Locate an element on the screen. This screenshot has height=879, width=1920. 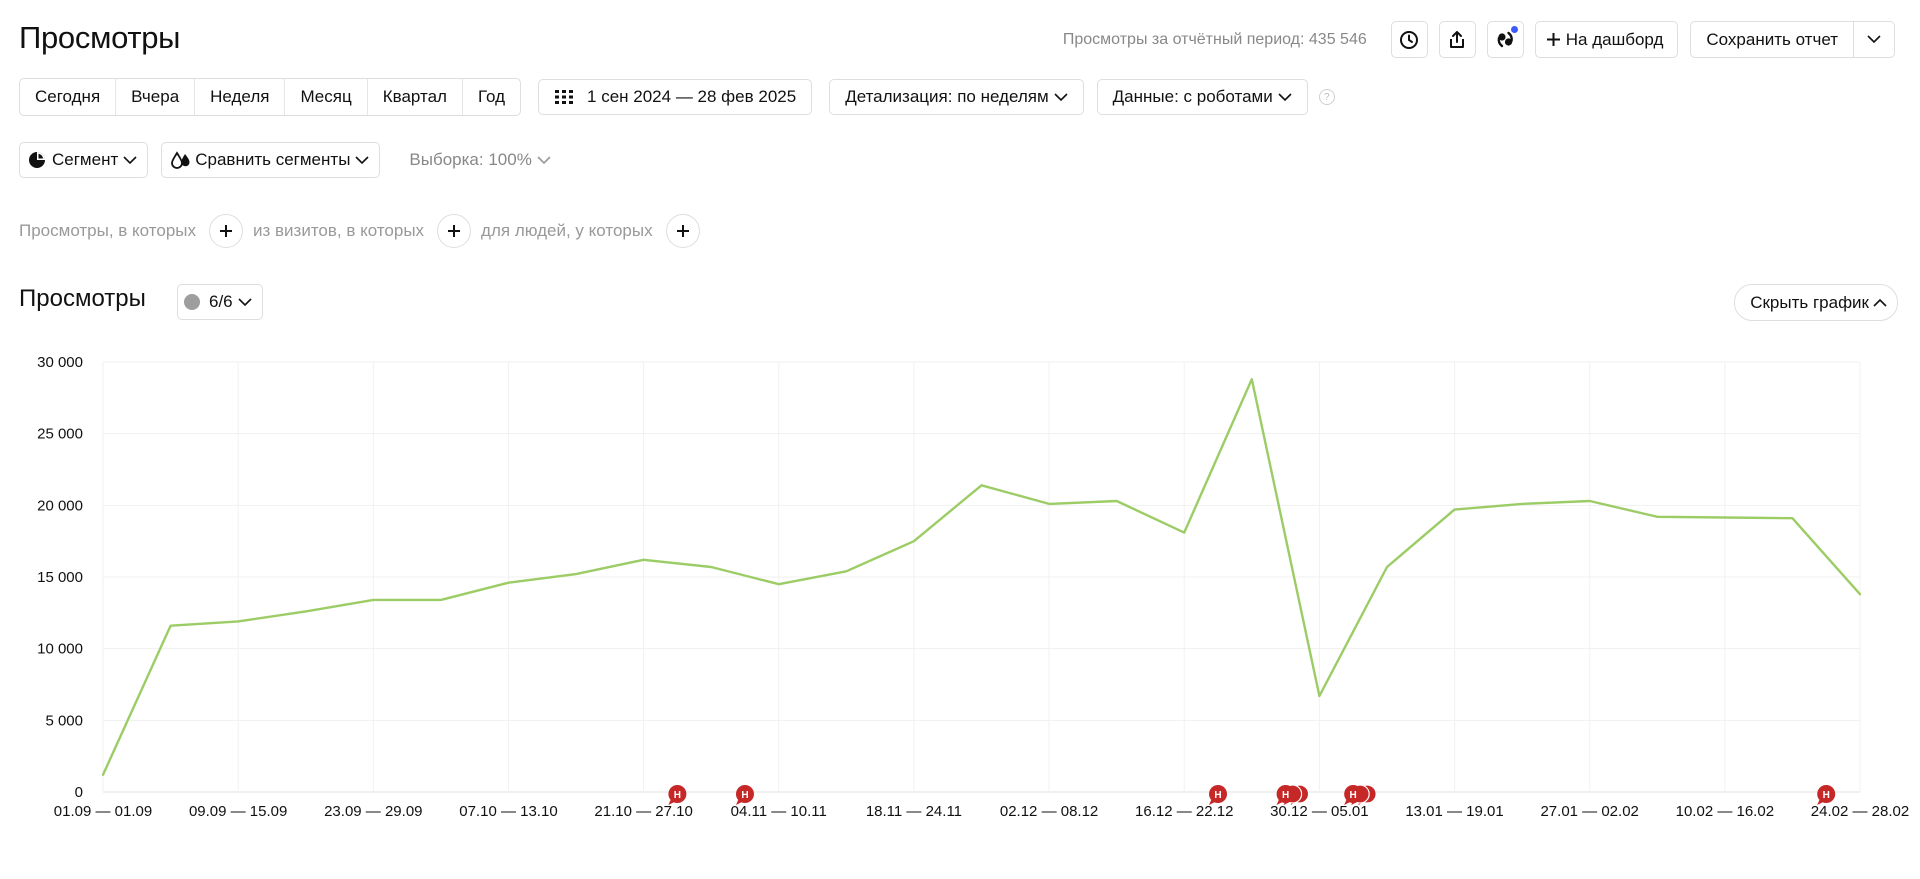
add-to-dashboard-label: На дашборд is located at coordinates (1614, 39).